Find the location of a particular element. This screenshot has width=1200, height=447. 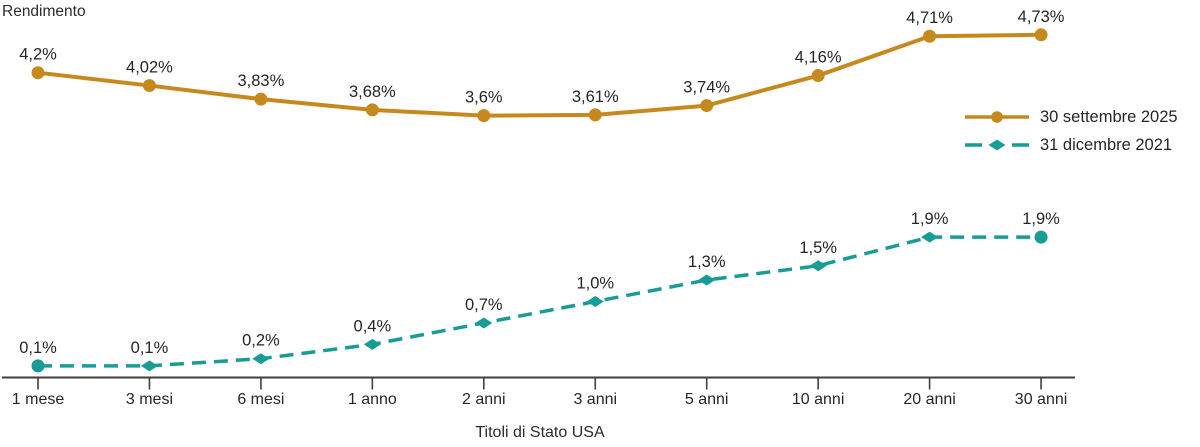

y-axis-title: Rendimento is located at coordinates (44, 11).